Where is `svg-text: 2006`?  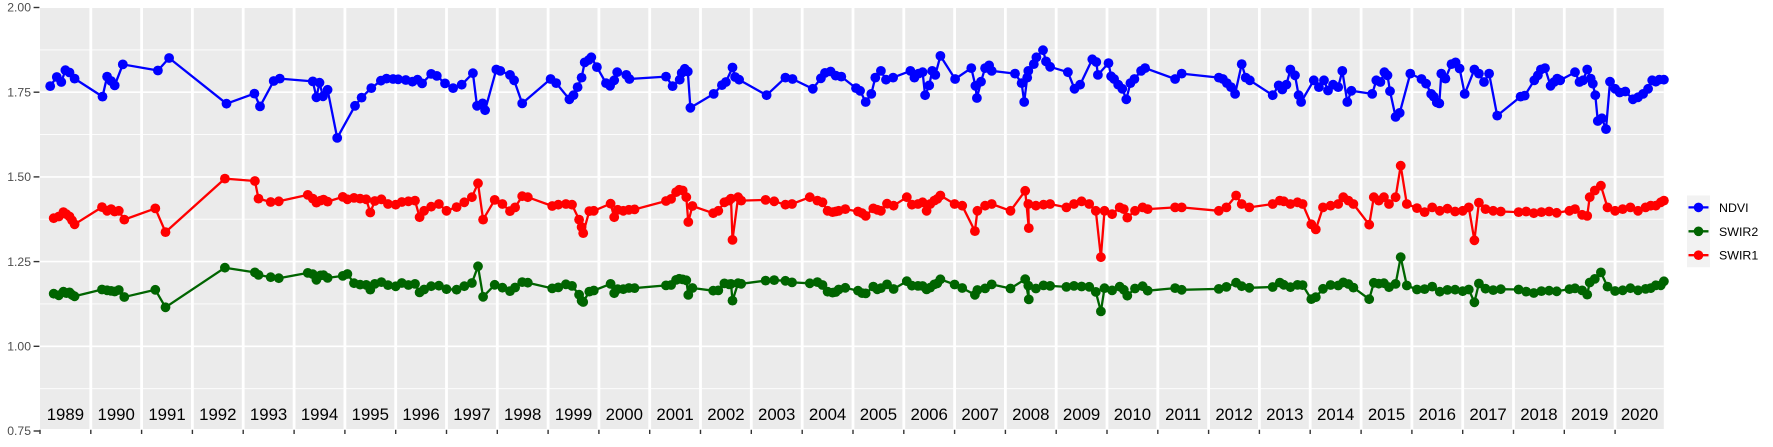
svg-text: 2006 is located at coordinates (929, 414).